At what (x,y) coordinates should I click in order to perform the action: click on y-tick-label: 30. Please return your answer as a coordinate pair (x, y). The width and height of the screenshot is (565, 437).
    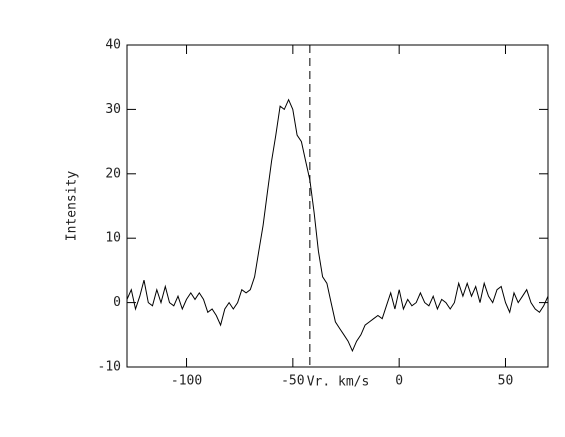
    Looking at the image, I should click on (113, 109).